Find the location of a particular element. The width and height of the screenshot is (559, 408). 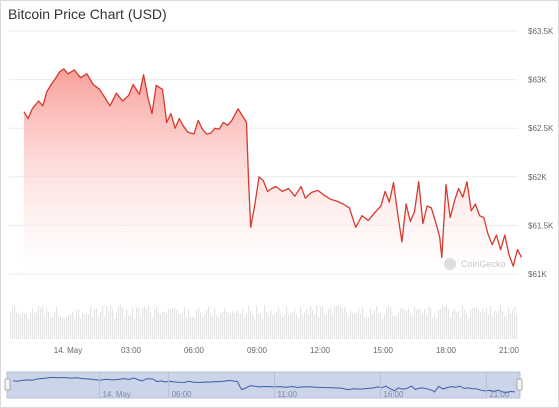

navigator-tick-label: 14. May is located at coordinates (116, 394).